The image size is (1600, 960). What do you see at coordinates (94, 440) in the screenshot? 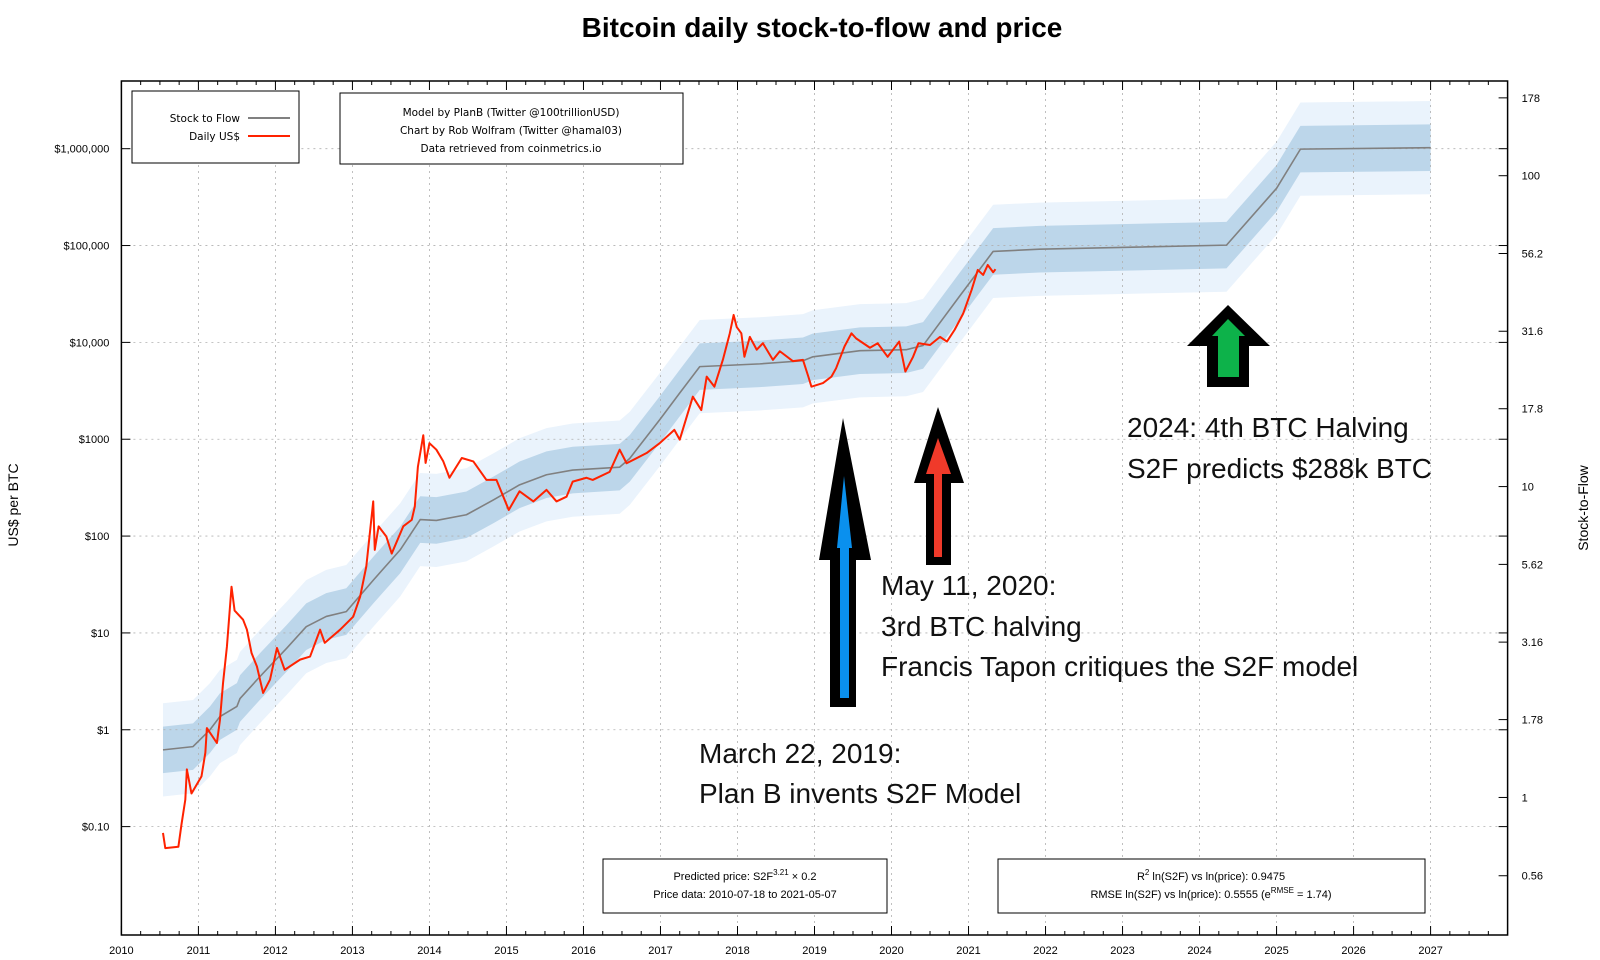
I see `y-tick-label: $1000` at bounding box center [94, 440].